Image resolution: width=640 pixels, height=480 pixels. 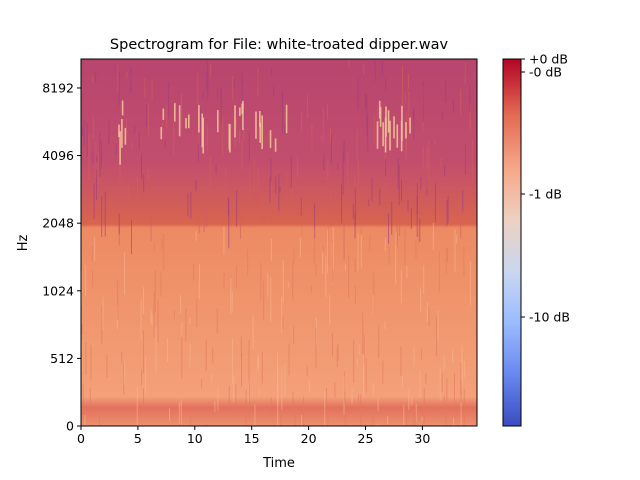 I want to click on colorbar-tick-label: +0 dB, so click(x=548, y=59).